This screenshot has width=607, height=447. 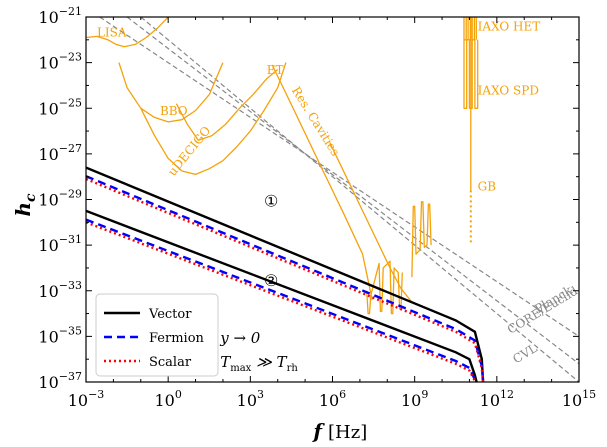 What do you see at coordinates (250, 399) in the screenshot?
I see `x-tick-label: 10³` at bounding box center [250, 399].